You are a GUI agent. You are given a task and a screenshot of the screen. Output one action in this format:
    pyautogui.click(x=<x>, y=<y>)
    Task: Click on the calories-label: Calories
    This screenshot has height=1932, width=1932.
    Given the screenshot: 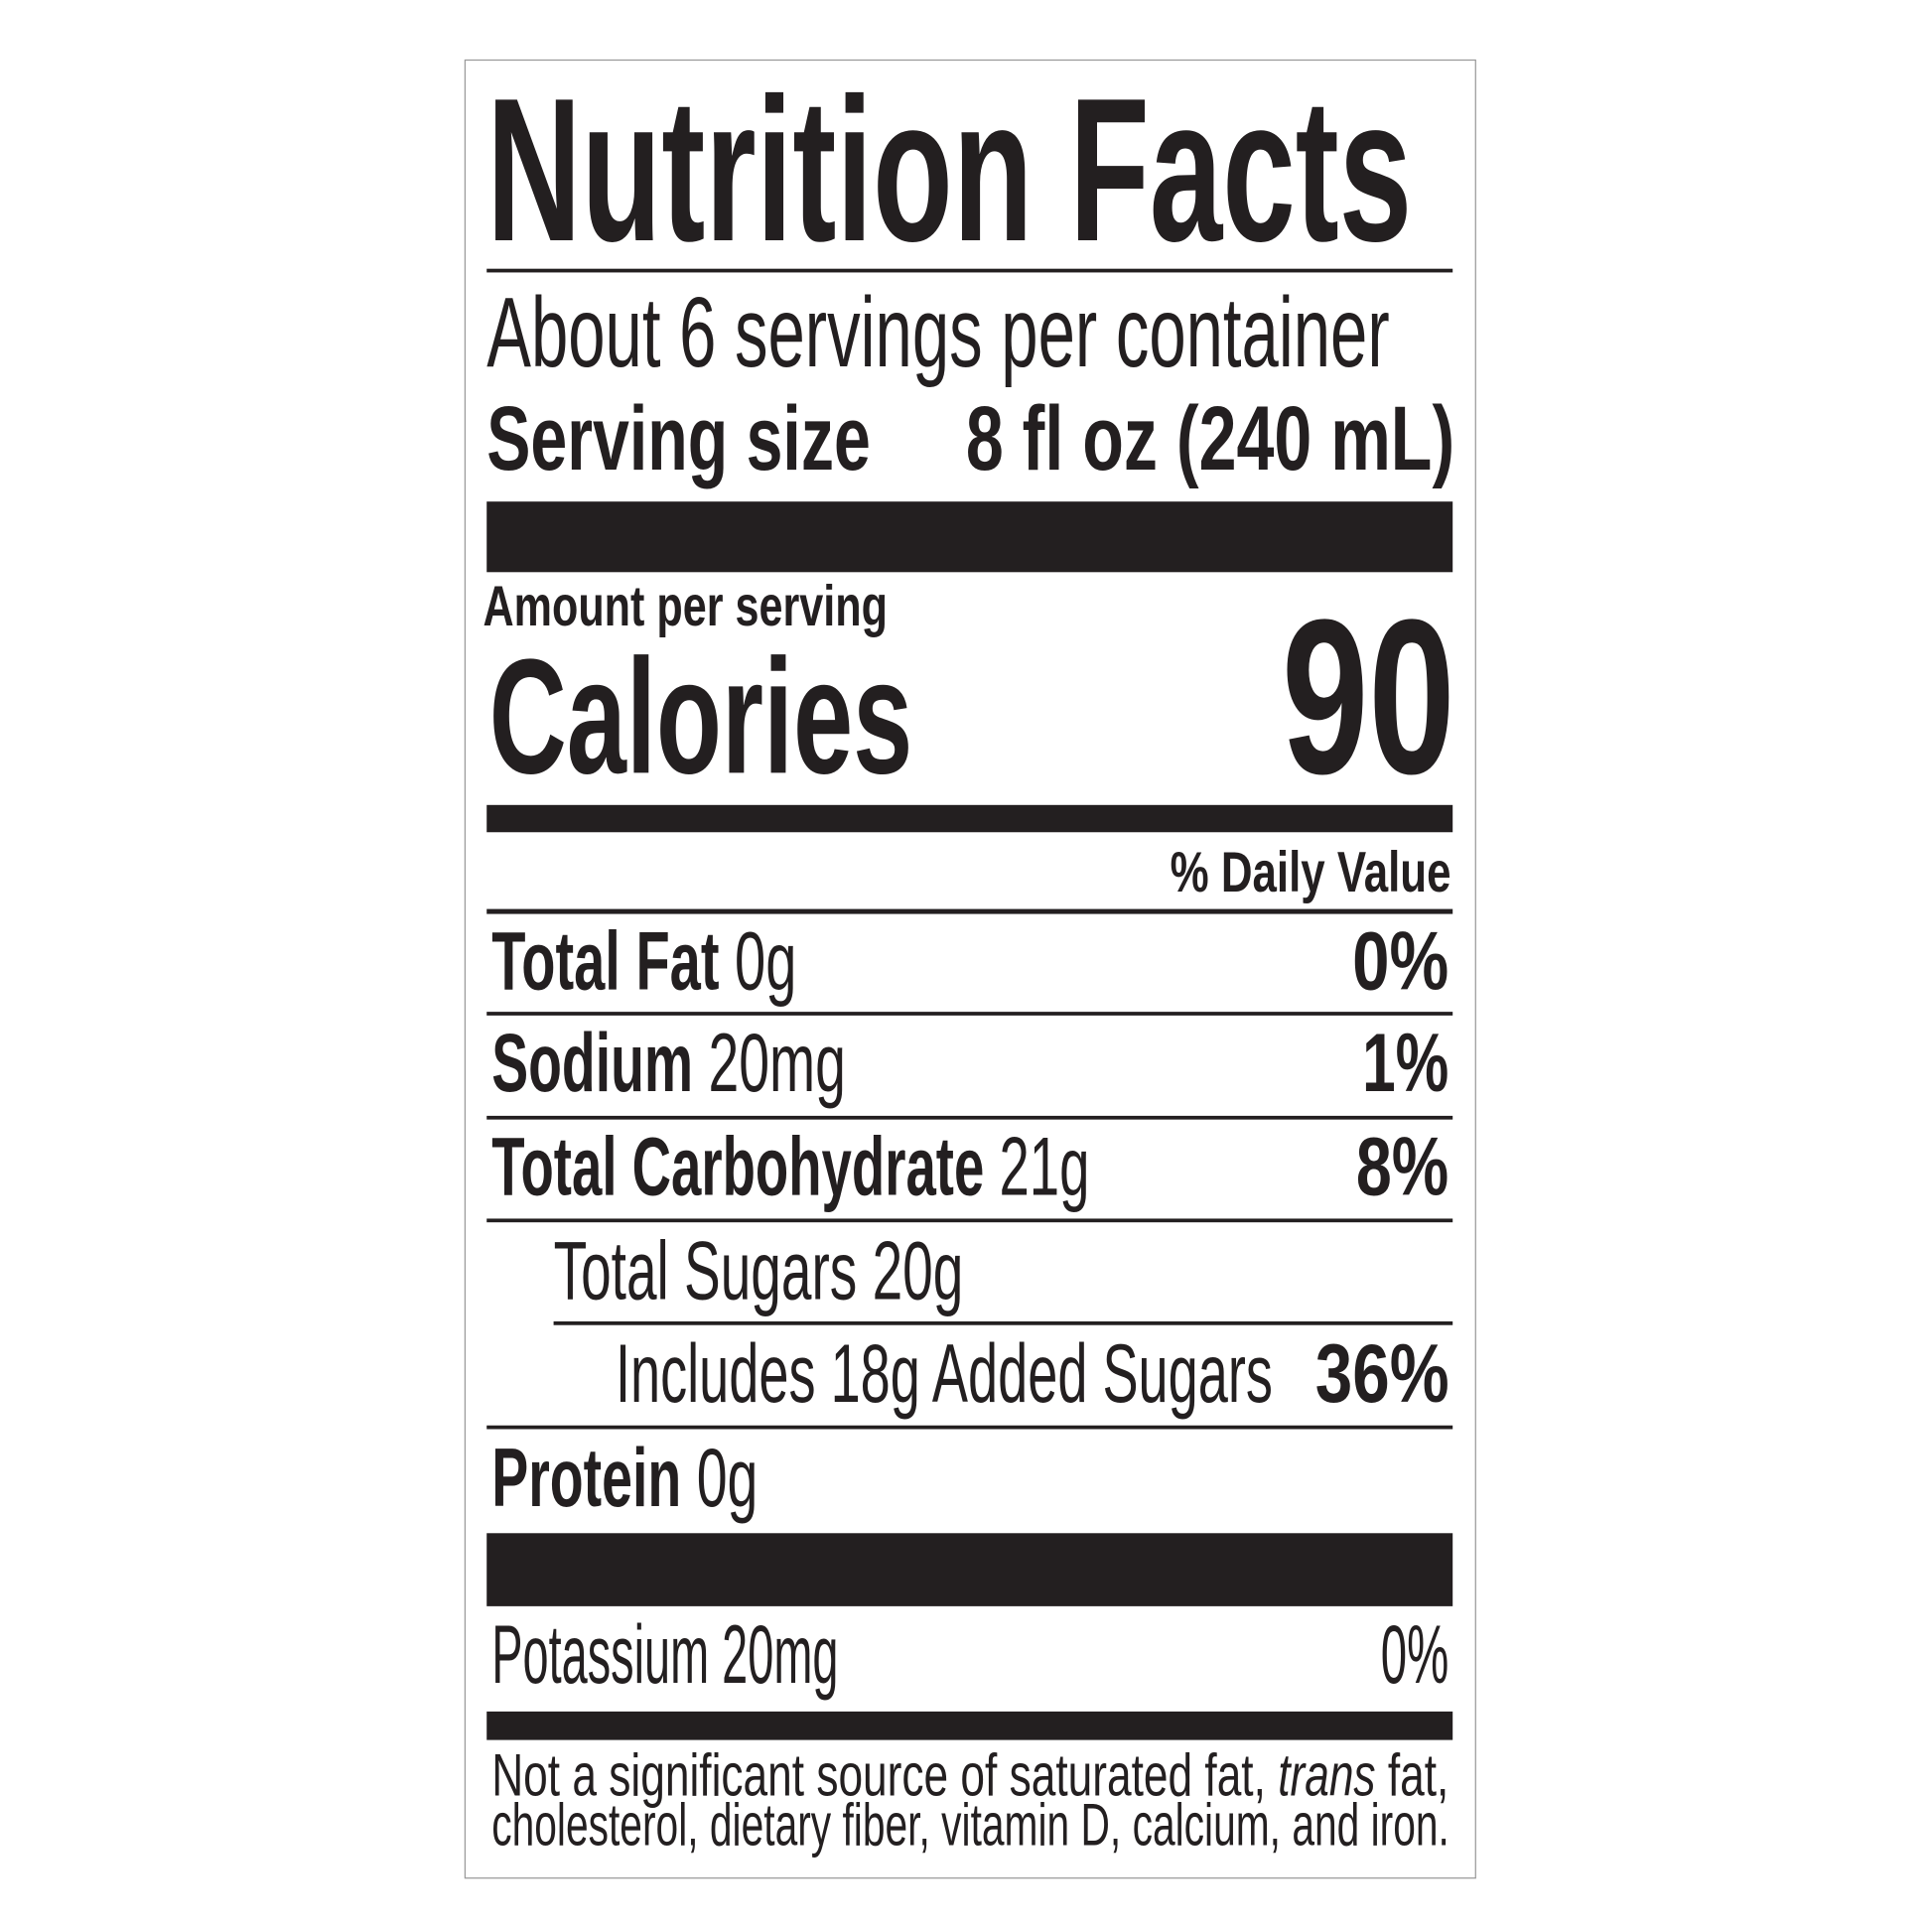 What is the action you would take?
    pyautogui.click(x=700, y=716)
    